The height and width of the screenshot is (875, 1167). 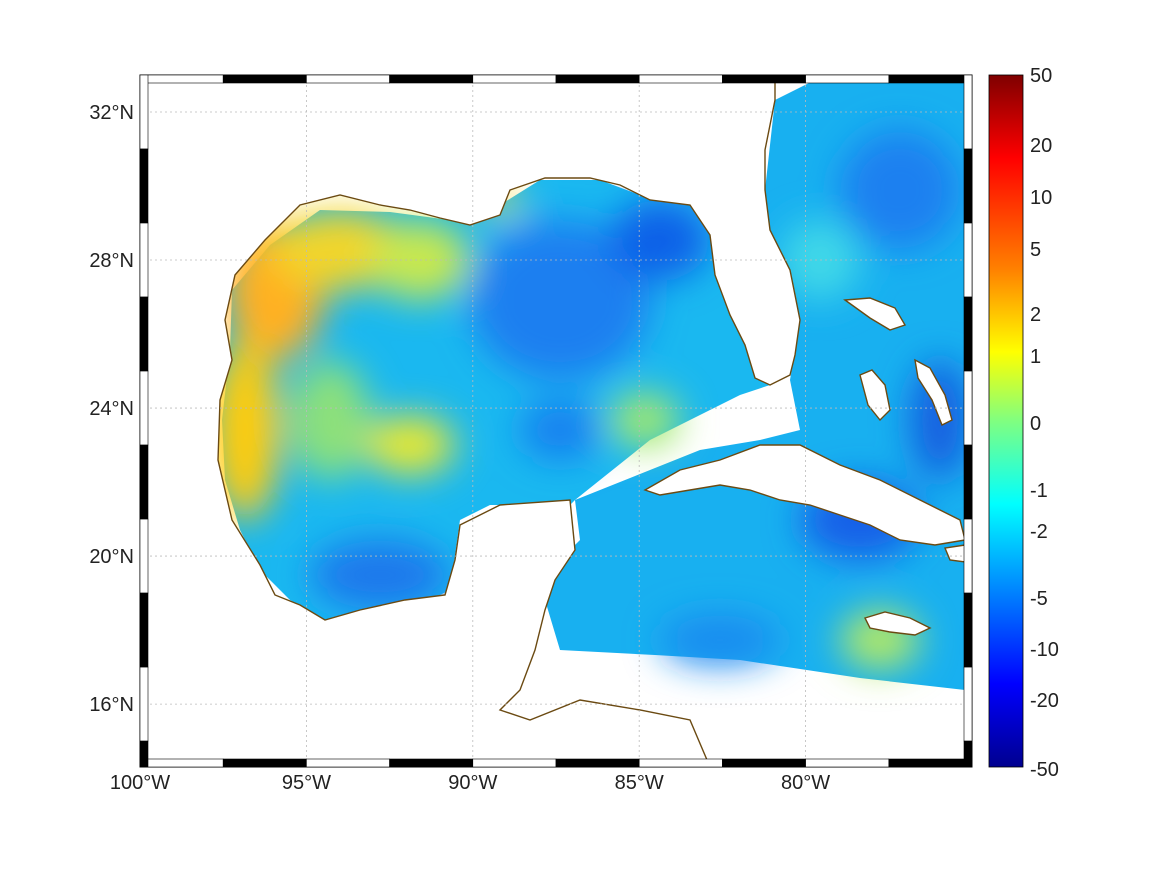 I want to click on colorbar-tick-label: -10, so click(x=1044, y=650).